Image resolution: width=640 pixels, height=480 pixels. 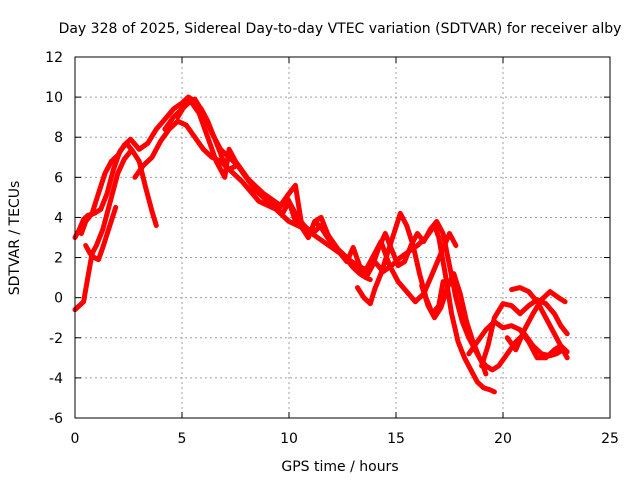 What do you see at coordinates (58, 138) in the screenshot?
I see `y-tick-label: 8` at bounding box center [58, 138].